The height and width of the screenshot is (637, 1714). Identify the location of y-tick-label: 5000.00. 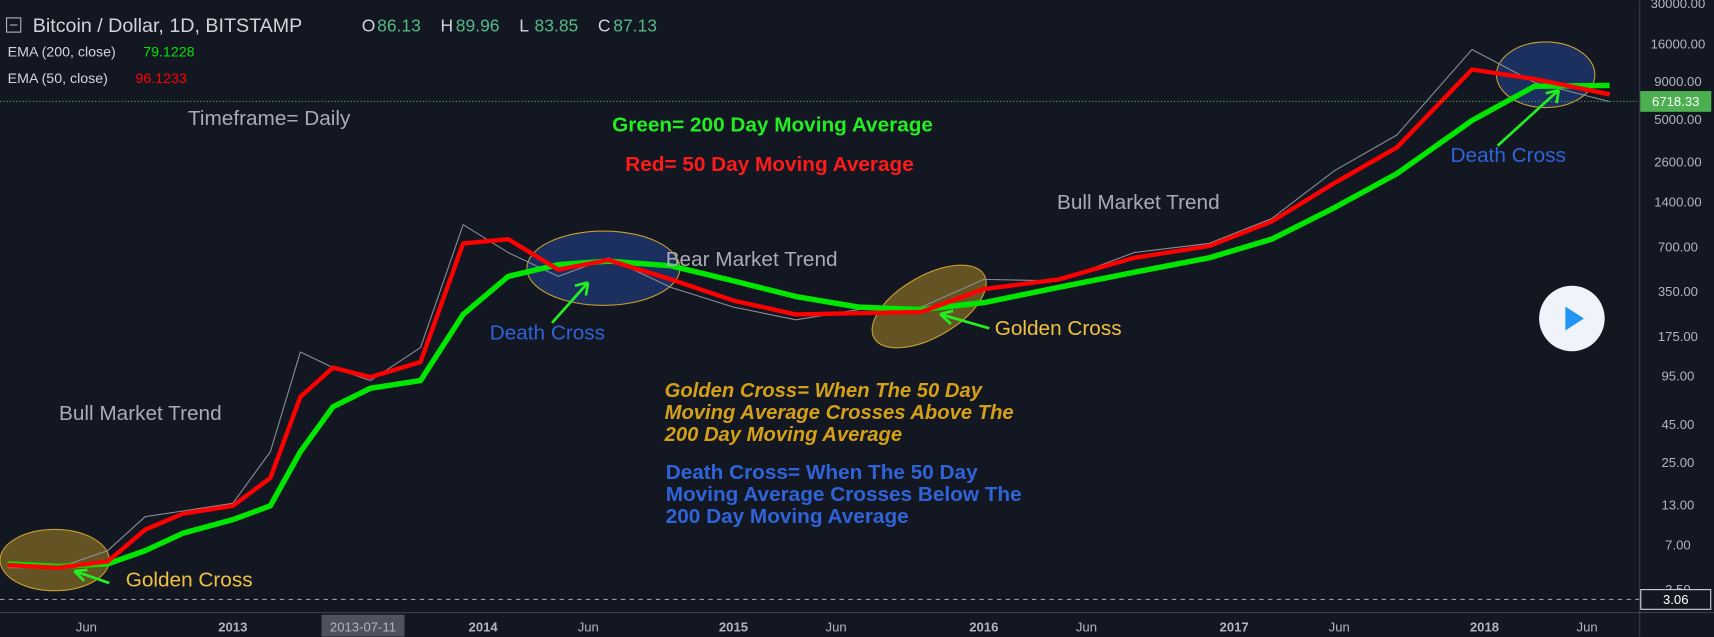
(1677, 119).